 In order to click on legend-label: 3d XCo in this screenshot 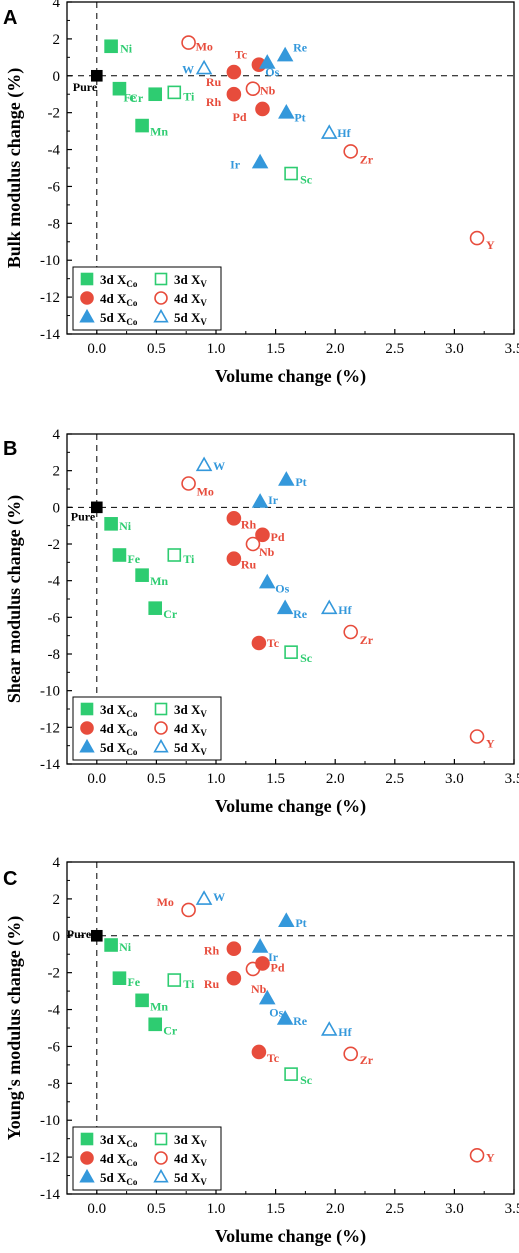, I will do `click(119, 710)`.